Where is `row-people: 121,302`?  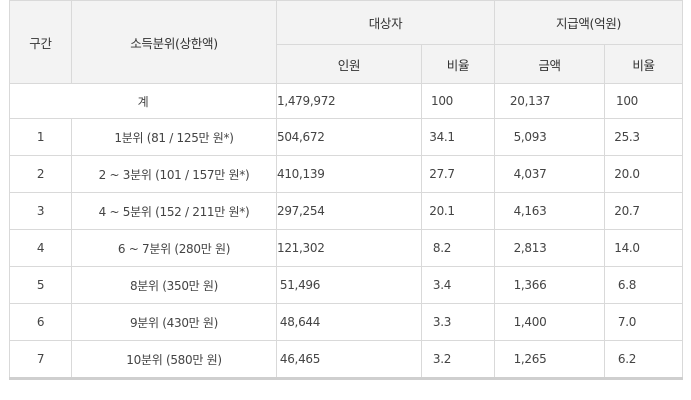 row-people: 121,302 is located at coordinates (349, 248).